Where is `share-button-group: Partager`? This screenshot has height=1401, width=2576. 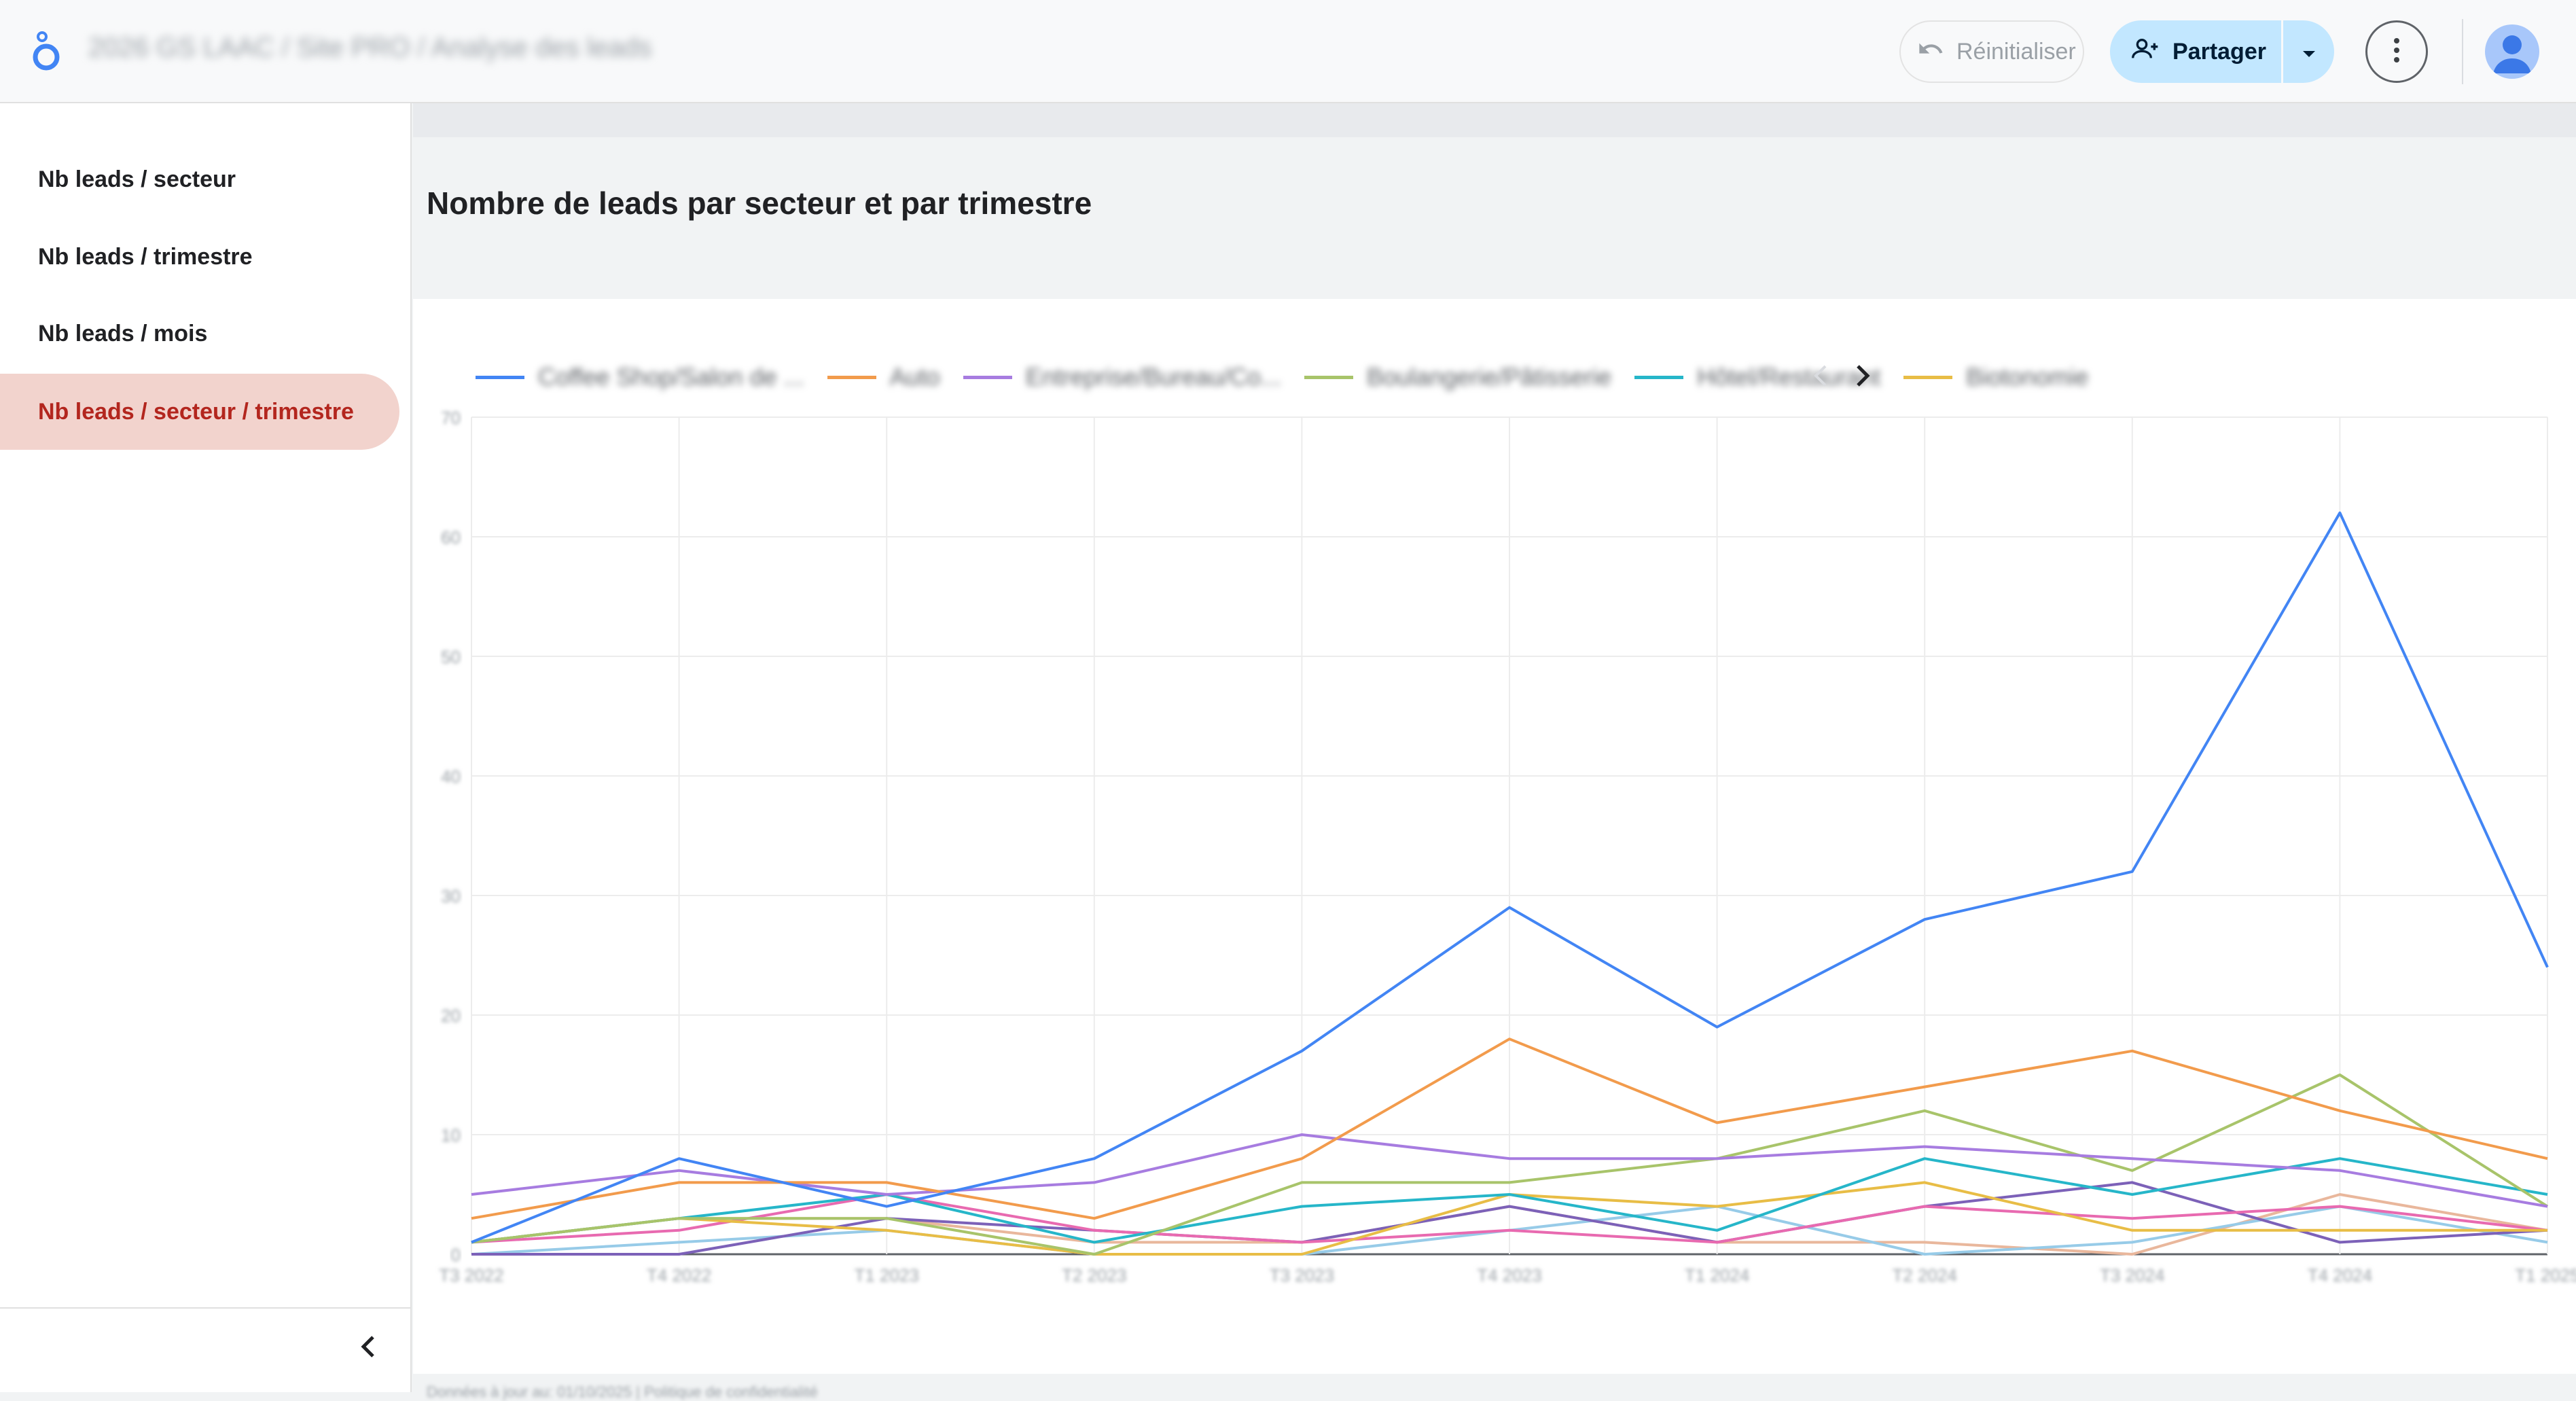 share-button-group: Partager is located at coordinates (2222, 51).